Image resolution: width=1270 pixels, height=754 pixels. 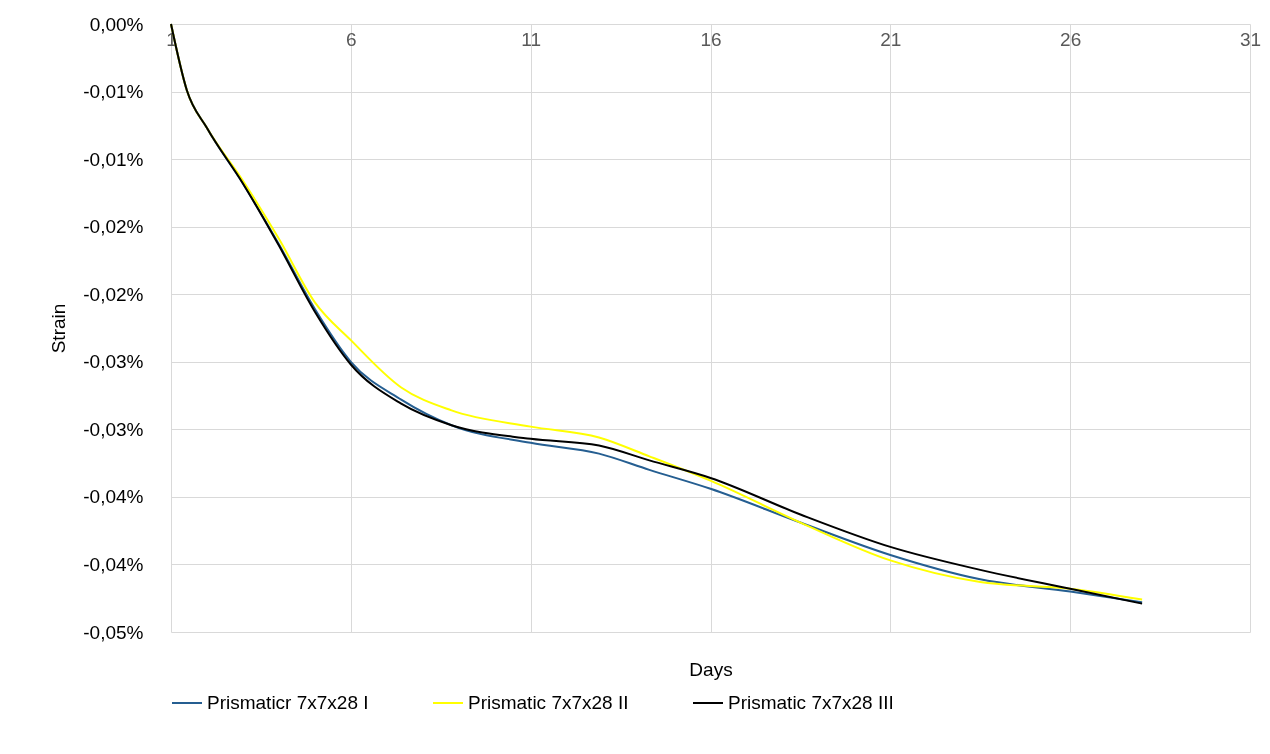 What do you see at coordinates (891, 39) in the screenshot?
I see `x-tick-label: 21` at bounding box center [891, 39].